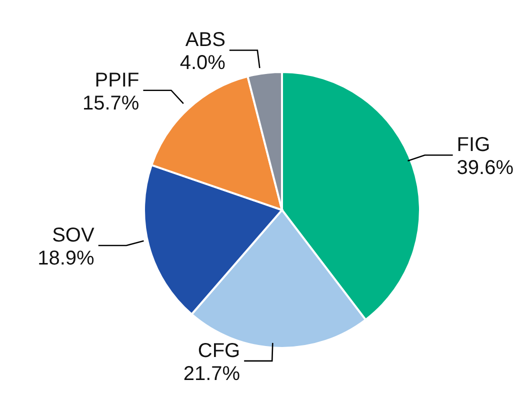  What do you see at coordinates (211, 373) in the screenshot?
I see `data-label: 21.7%` at bounding box center [211, 373].